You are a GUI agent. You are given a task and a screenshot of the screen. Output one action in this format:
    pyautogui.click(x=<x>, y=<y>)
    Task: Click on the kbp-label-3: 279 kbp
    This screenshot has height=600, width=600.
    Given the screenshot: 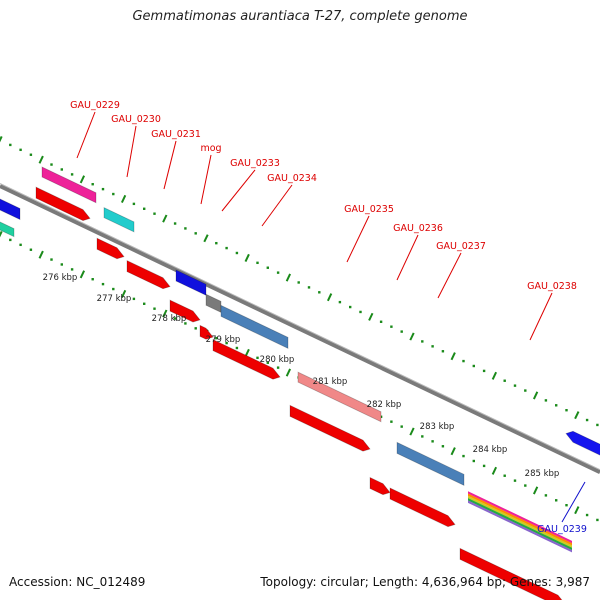 What is the action you would take?
    pyautogui.click(x=223, y=340)
    